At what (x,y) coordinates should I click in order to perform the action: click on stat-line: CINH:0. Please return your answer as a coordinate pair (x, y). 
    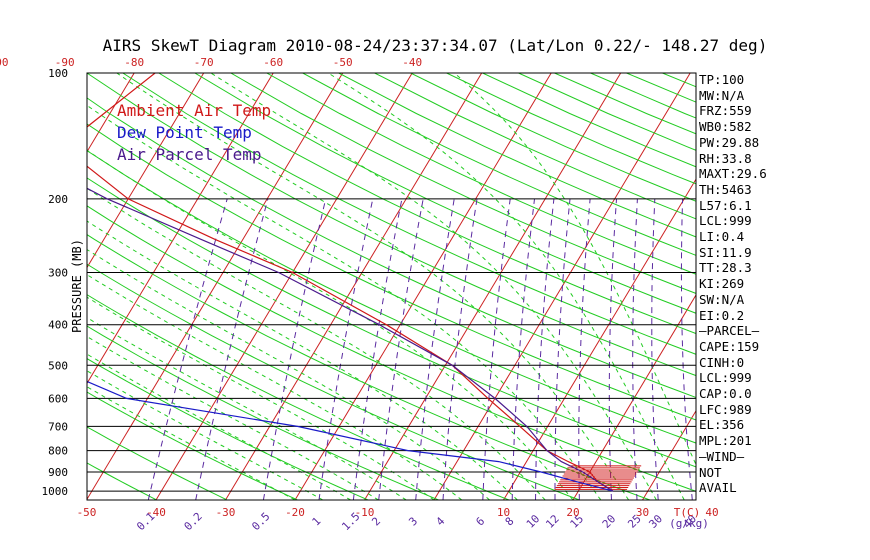
    Looking at the image, I should click on (722, 362).